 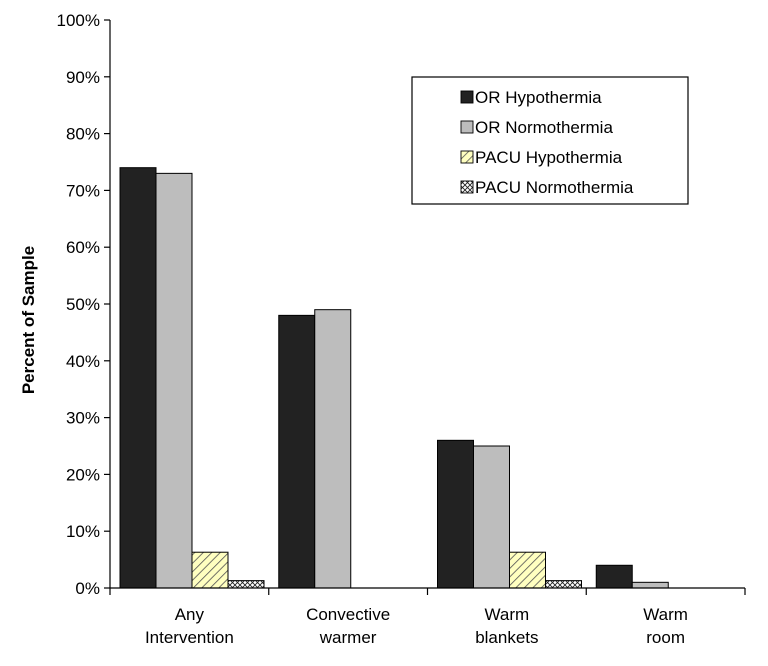 What do you see at coordinates (83, 134) in the screenshot?
I see `y-tick-label: 80%` at bounding box center [83, 134].